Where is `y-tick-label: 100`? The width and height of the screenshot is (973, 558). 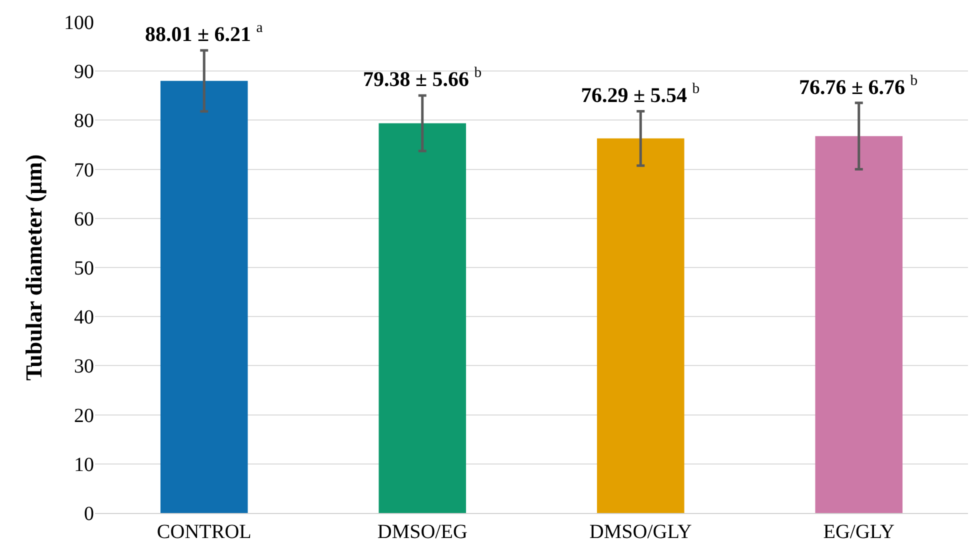
y-tick-label: 100 is located at coordinates (79, 23).